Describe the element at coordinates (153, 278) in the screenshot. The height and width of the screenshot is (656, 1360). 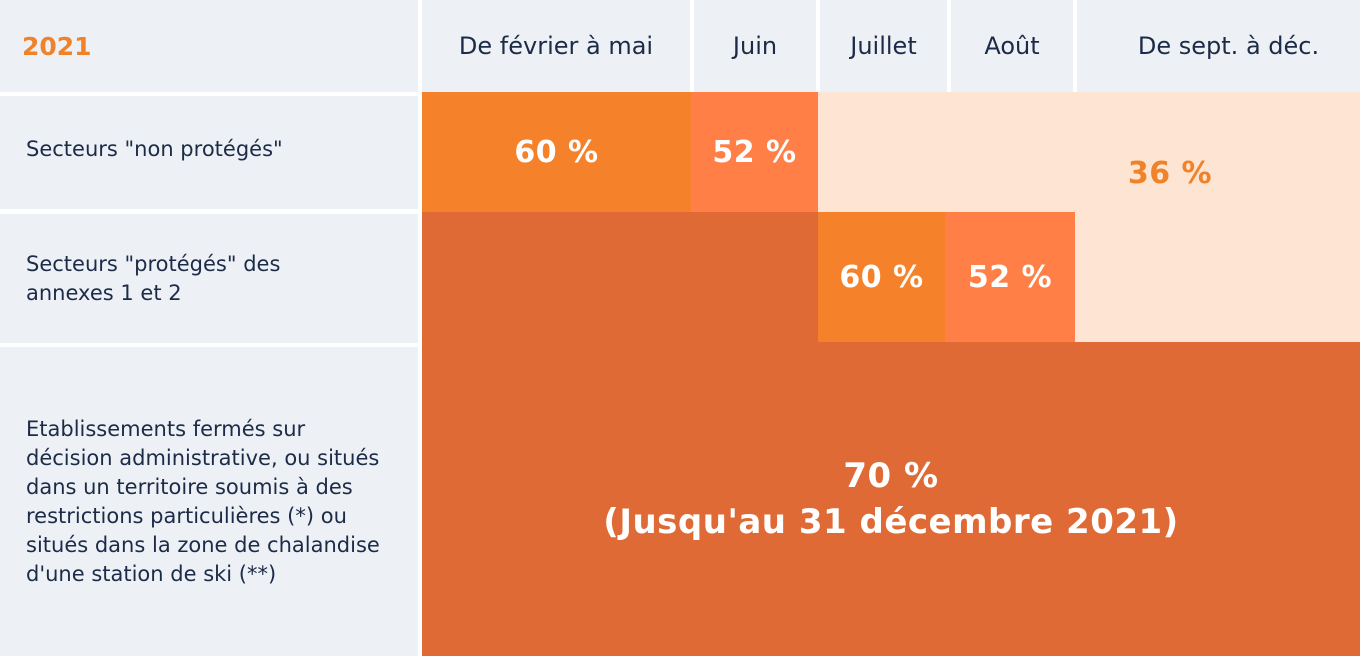
I see `row-label-text: Secteurs "protégés" des annexes 1 et 2` at that location.